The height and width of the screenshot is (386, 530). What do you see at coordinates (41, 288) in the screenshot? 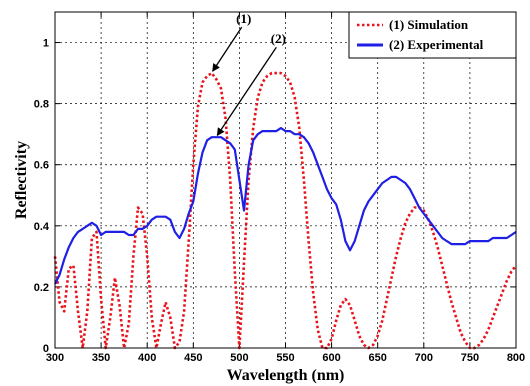
I see `y-tick-label: 0.2` at bounding box center [41, 288].